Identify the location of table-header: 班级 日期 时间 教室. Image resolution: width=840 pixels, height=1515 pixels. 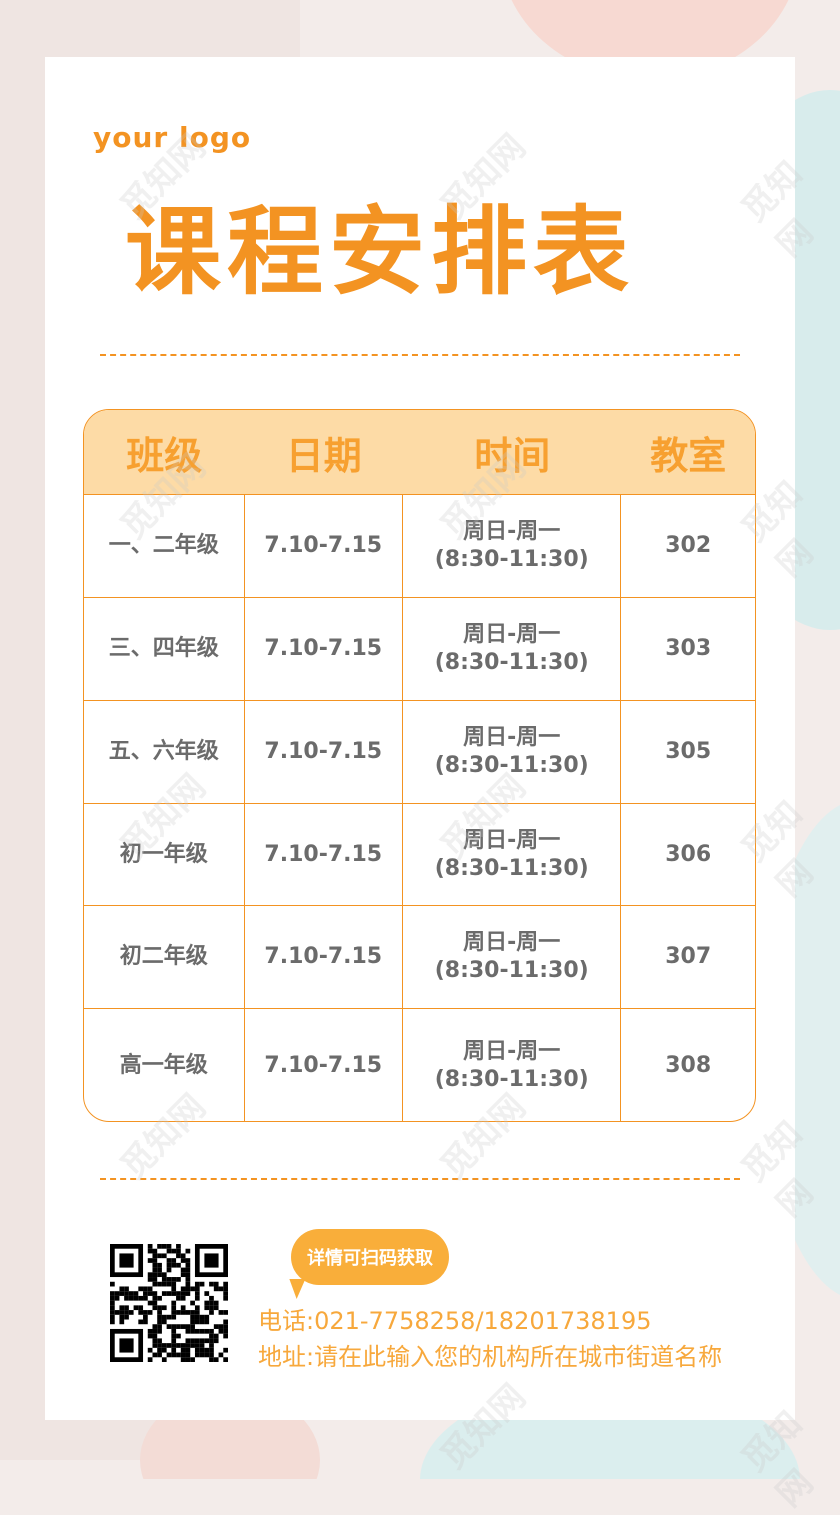
(419, 452).